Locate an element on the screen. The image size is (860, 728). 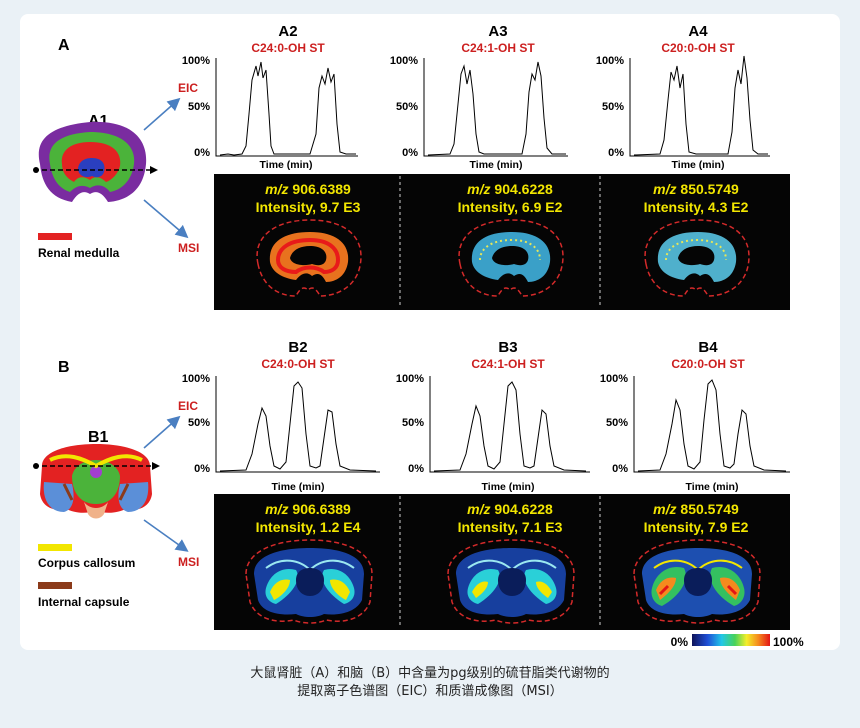
colorbar-max-label: 100% is located at coordinates (788, 642).